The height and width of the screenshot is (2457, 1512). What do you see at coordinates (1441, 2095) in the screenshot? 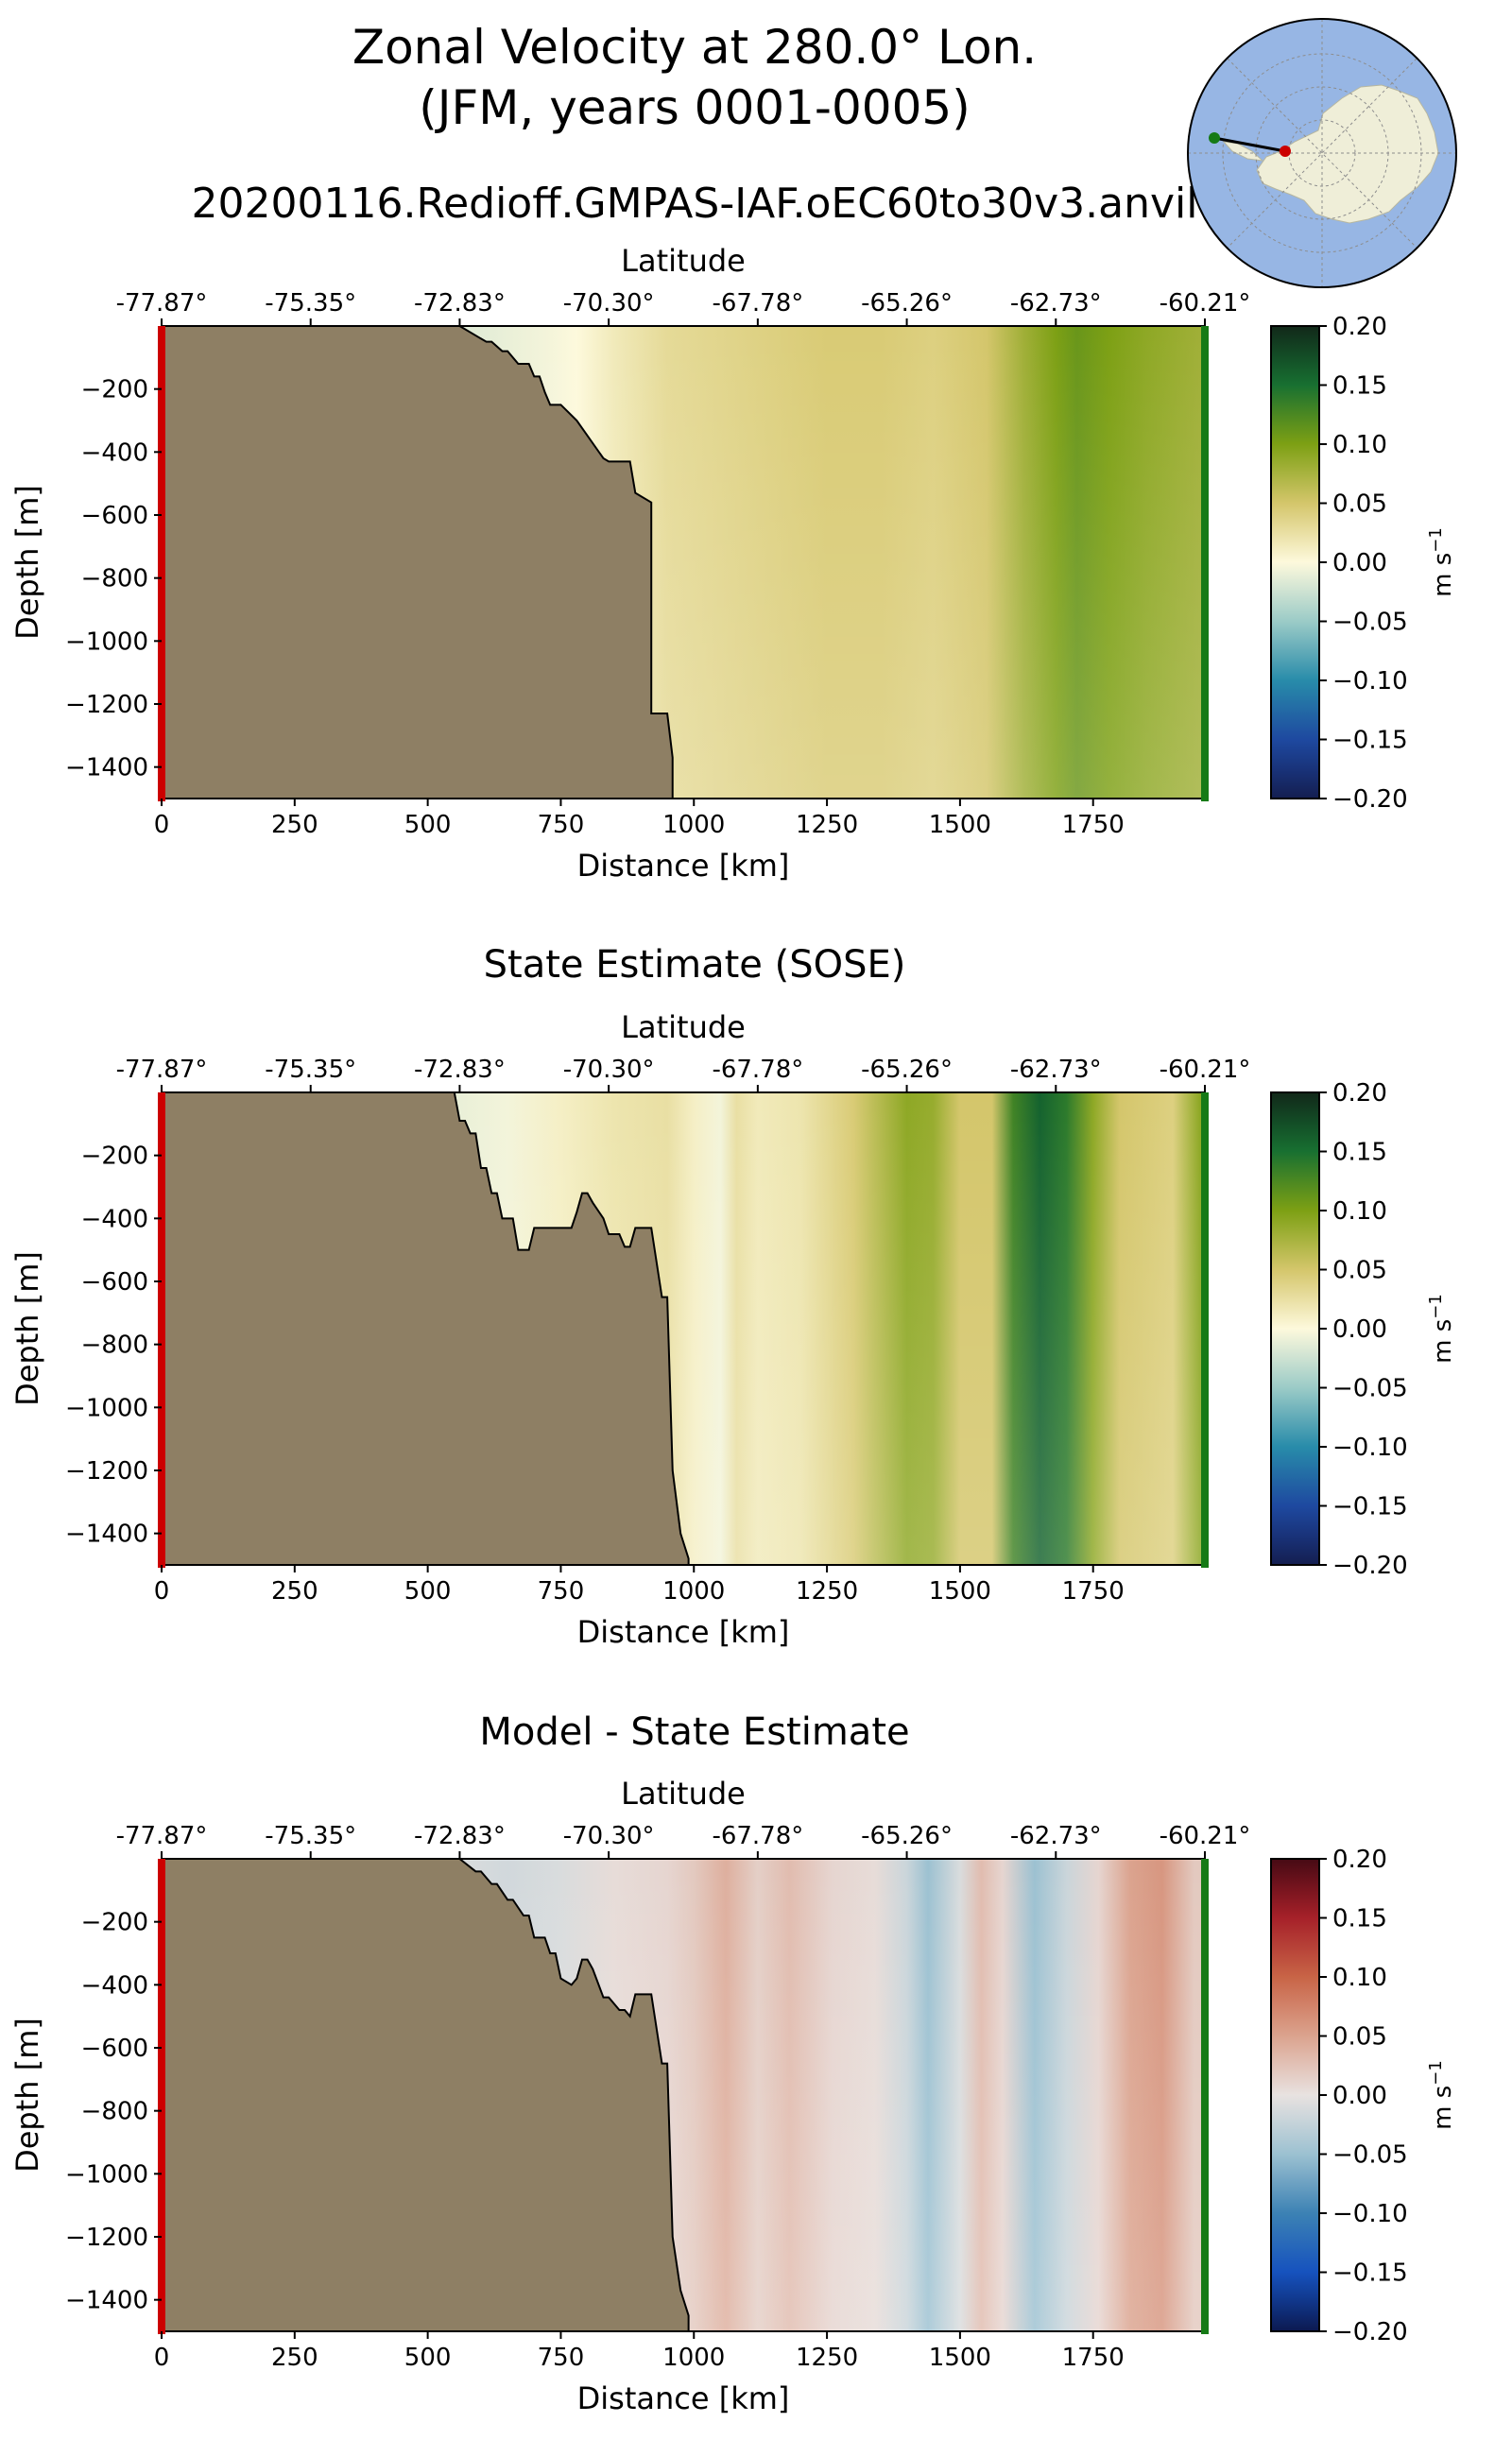
I see `colorbar-label: m s−1` at bounding box center [1441, 2095].